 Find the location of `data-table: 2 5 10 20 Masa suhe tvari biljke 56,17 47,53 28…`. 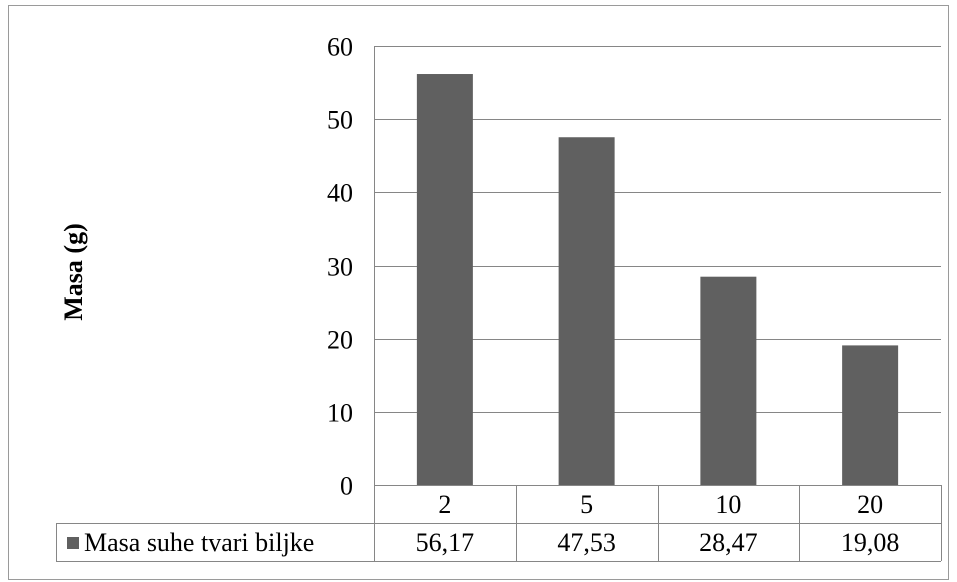

data-table: 2 5 10 20 Masa suhe tvari biljke 56,17 47,53 28… is located at coordinates (499, 523).